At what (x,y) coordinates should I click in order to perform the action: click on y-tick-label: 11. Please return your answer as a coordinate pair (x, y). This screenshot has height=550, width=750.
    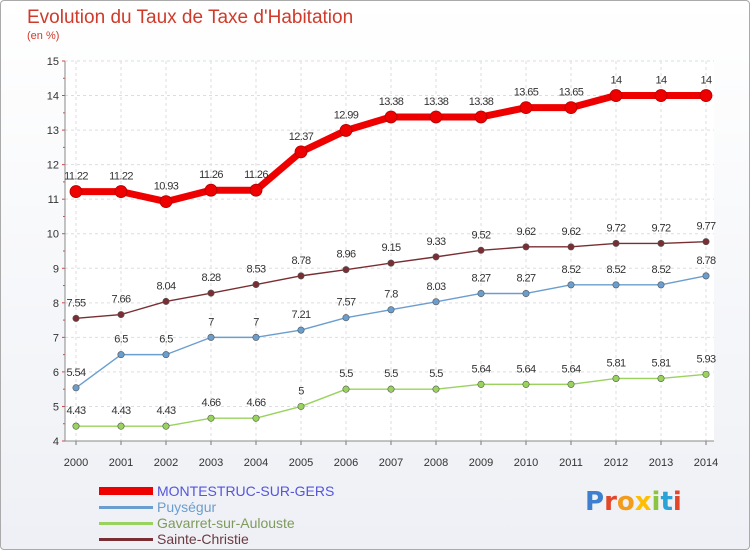
    Looking at the image, I should click on (53, 200).